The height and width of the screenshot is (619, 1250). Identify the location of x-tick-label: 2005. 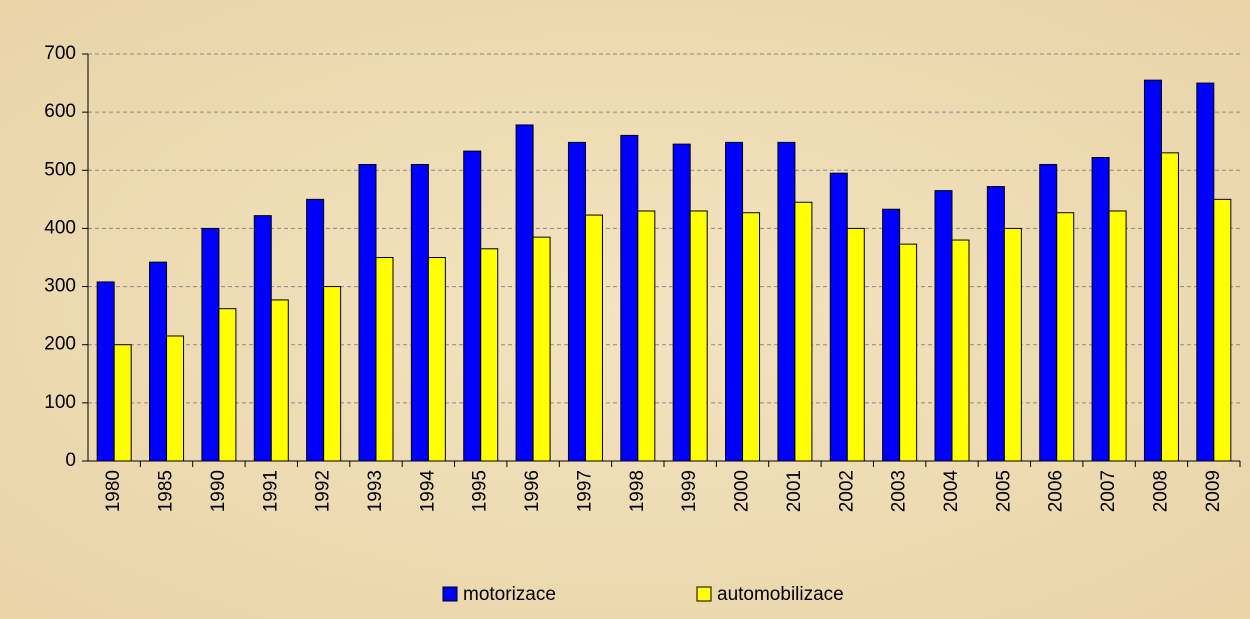
(1003, 491).